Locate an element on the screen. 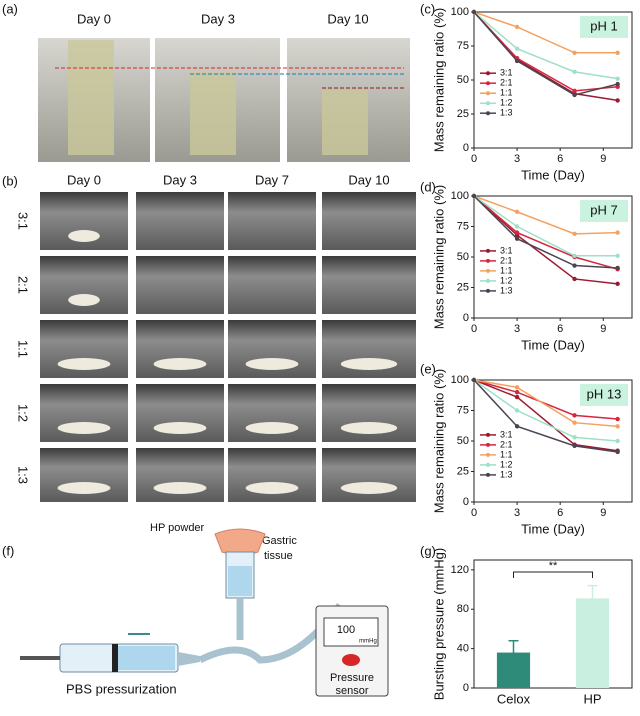  panel-label: (c) is located at coordinates (427, 8).